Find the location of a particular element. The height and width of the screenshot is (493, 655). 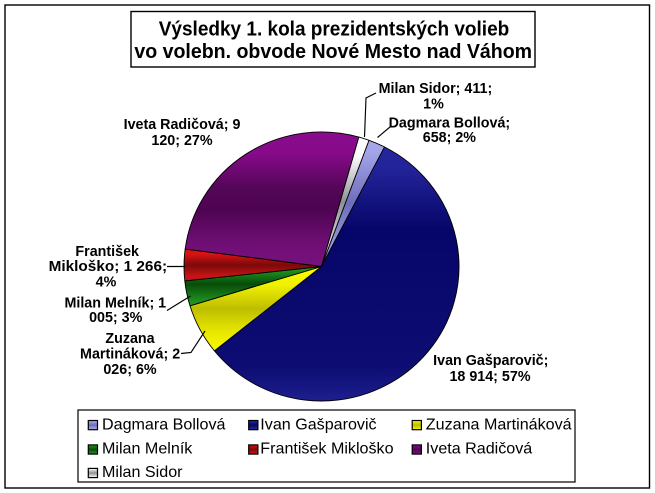

svg-text: 005; 3% is located at coordinates (116, 318).